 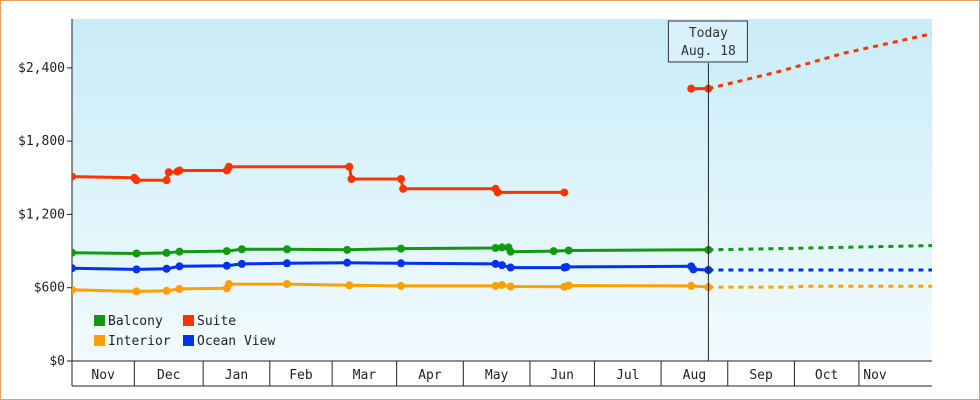 I want to click on month-label: Aug, so click(x=694, y=375).